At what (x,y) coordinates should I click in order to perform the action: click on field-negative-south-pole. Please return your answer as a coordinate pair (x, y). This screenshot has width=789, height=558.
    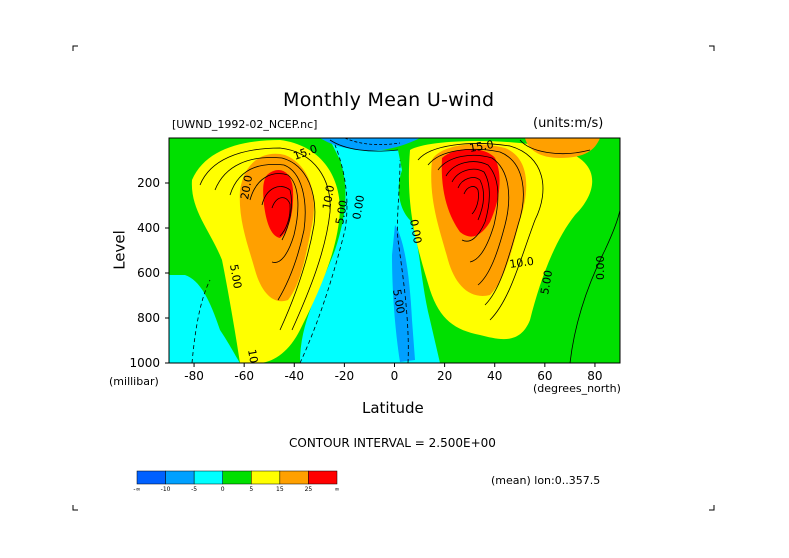
    Looking at the image, I should click on (204, 319).